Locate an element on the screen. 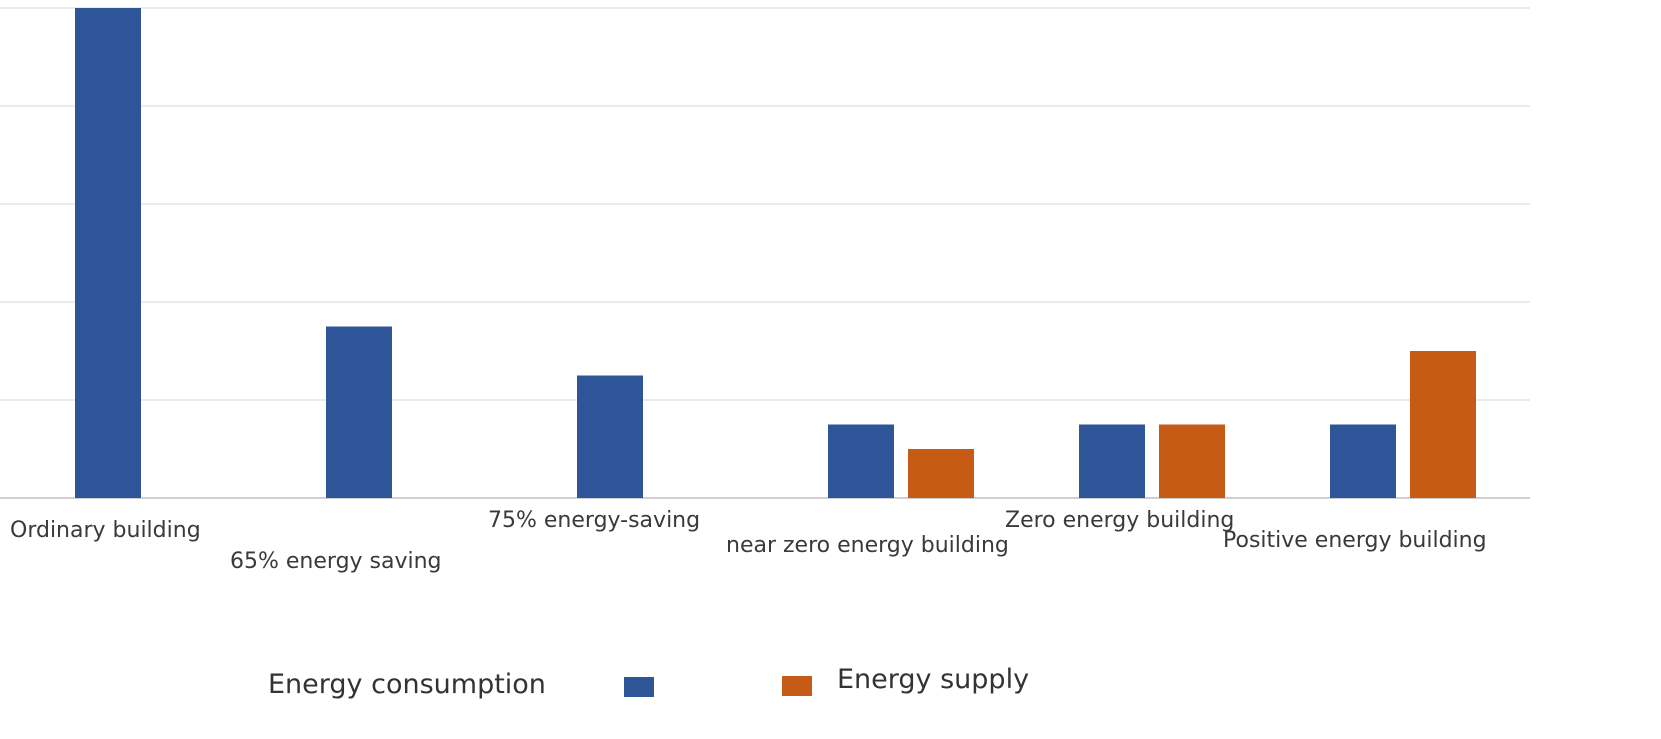  category-label: Ordinary building is located at coordinates (105, 530).